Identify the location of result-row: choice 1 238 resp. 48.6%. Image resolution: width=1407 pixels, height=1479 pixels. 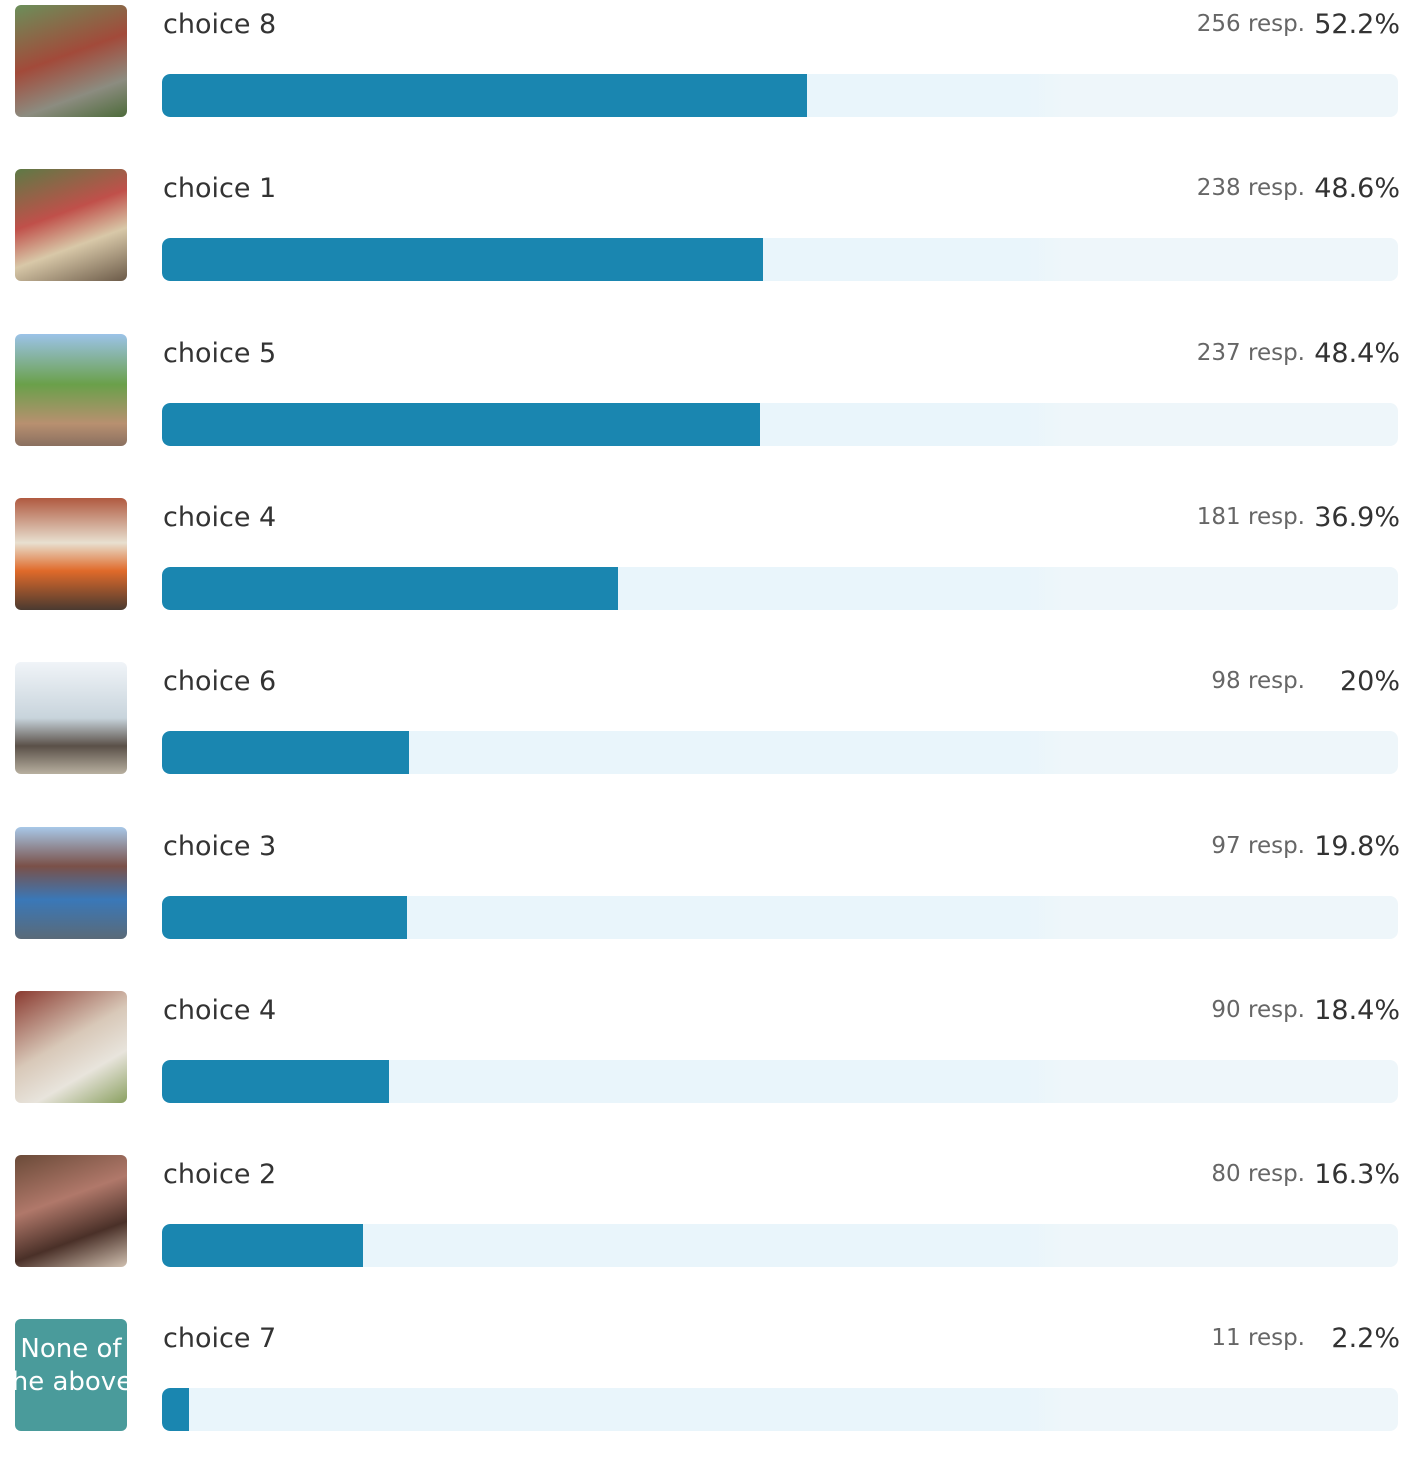
(703, 249).